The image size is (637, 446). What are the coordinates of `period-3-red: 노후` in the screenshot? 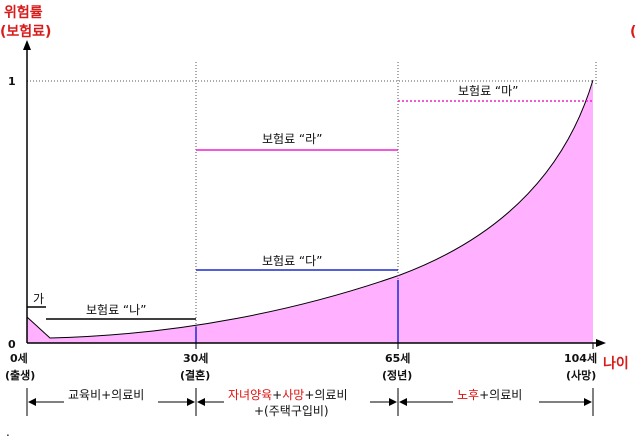 It's located at (468, 395).